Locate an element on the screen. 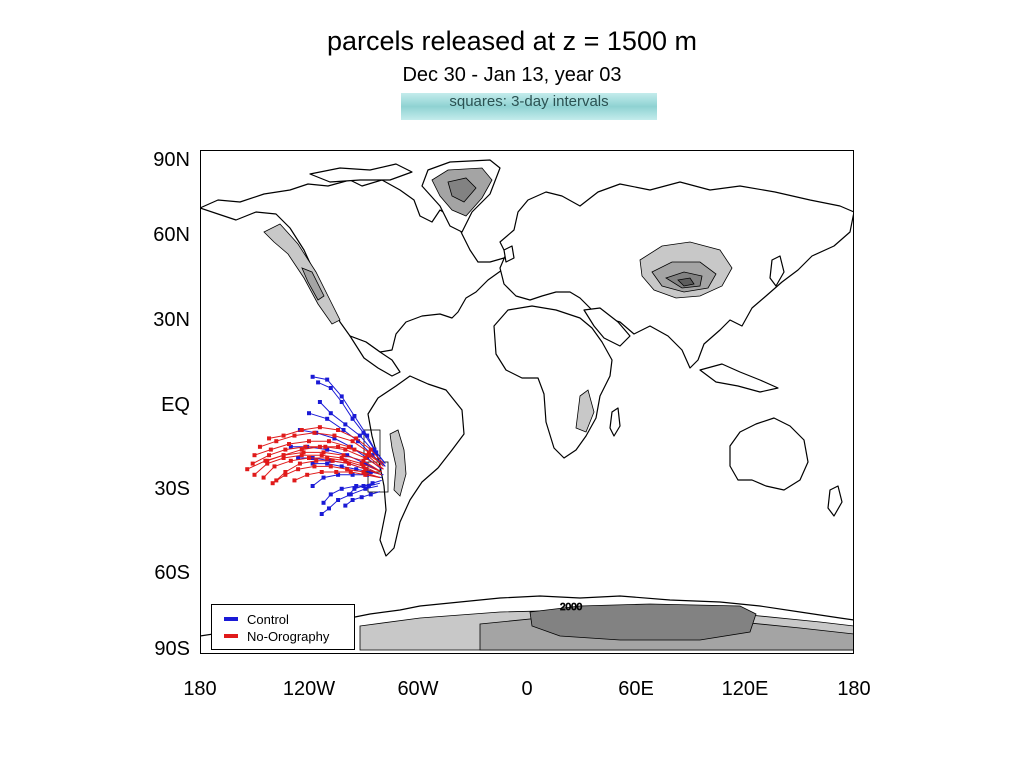 The width and height of the screenshot is (1024, 780). map-subtitle: Dec 30 - Jan 13, year 03 is located at coordinates (512, 75).